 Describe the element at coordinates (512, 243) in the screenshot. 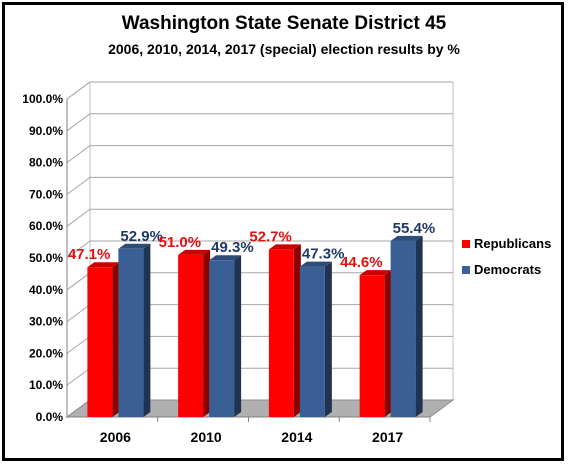

I see `legend-label: Republicans` at that location.